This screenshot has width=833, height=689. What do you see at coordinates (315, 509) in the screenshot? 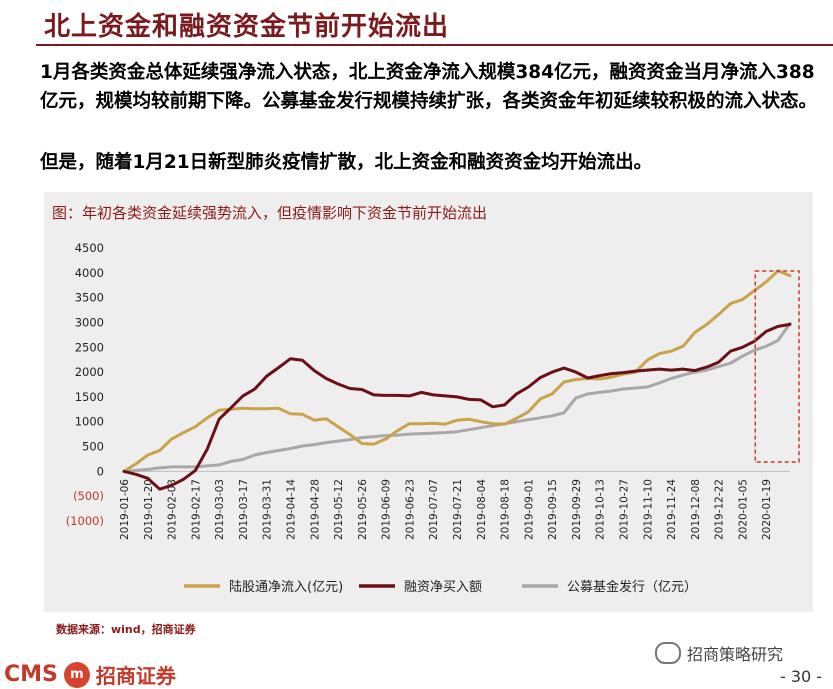
I see `x-tick-label: 2019-04-28` at bounding box center [315, 509].